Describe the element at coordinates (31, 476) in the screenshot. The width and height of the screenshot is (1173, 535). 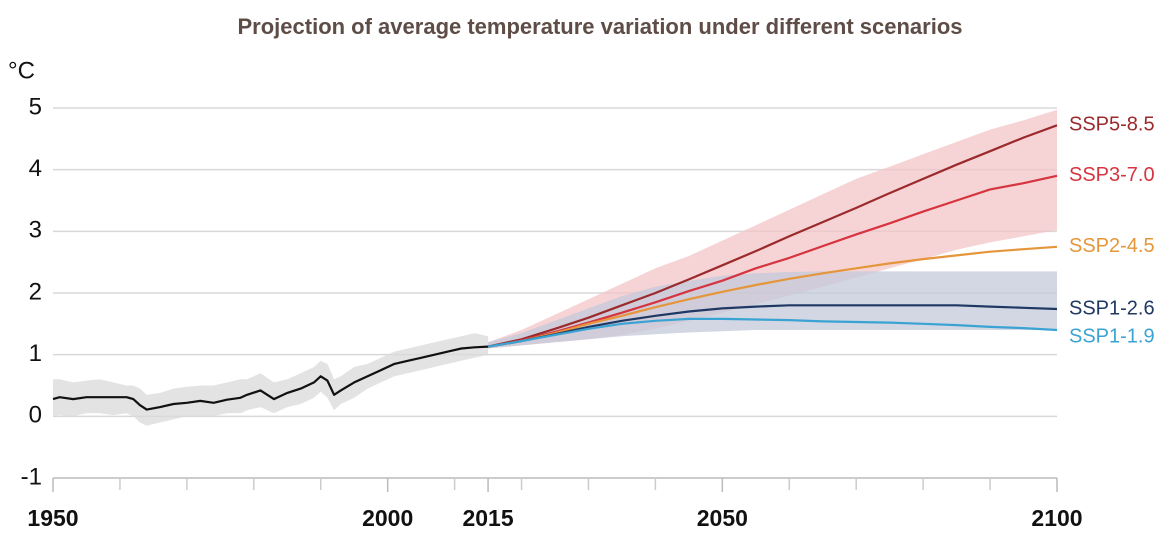
I see `y-tick-label: -1` at that location.